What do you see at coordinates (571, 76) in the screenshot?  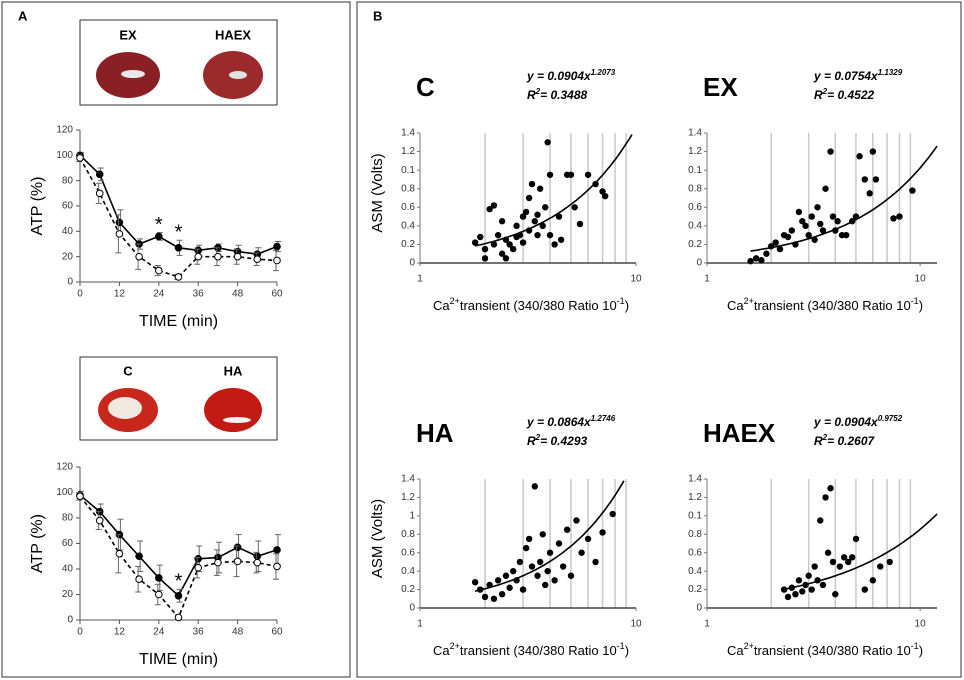 I see `equation: y = 0.0904x1.2073` at bounding box center [571, 76].